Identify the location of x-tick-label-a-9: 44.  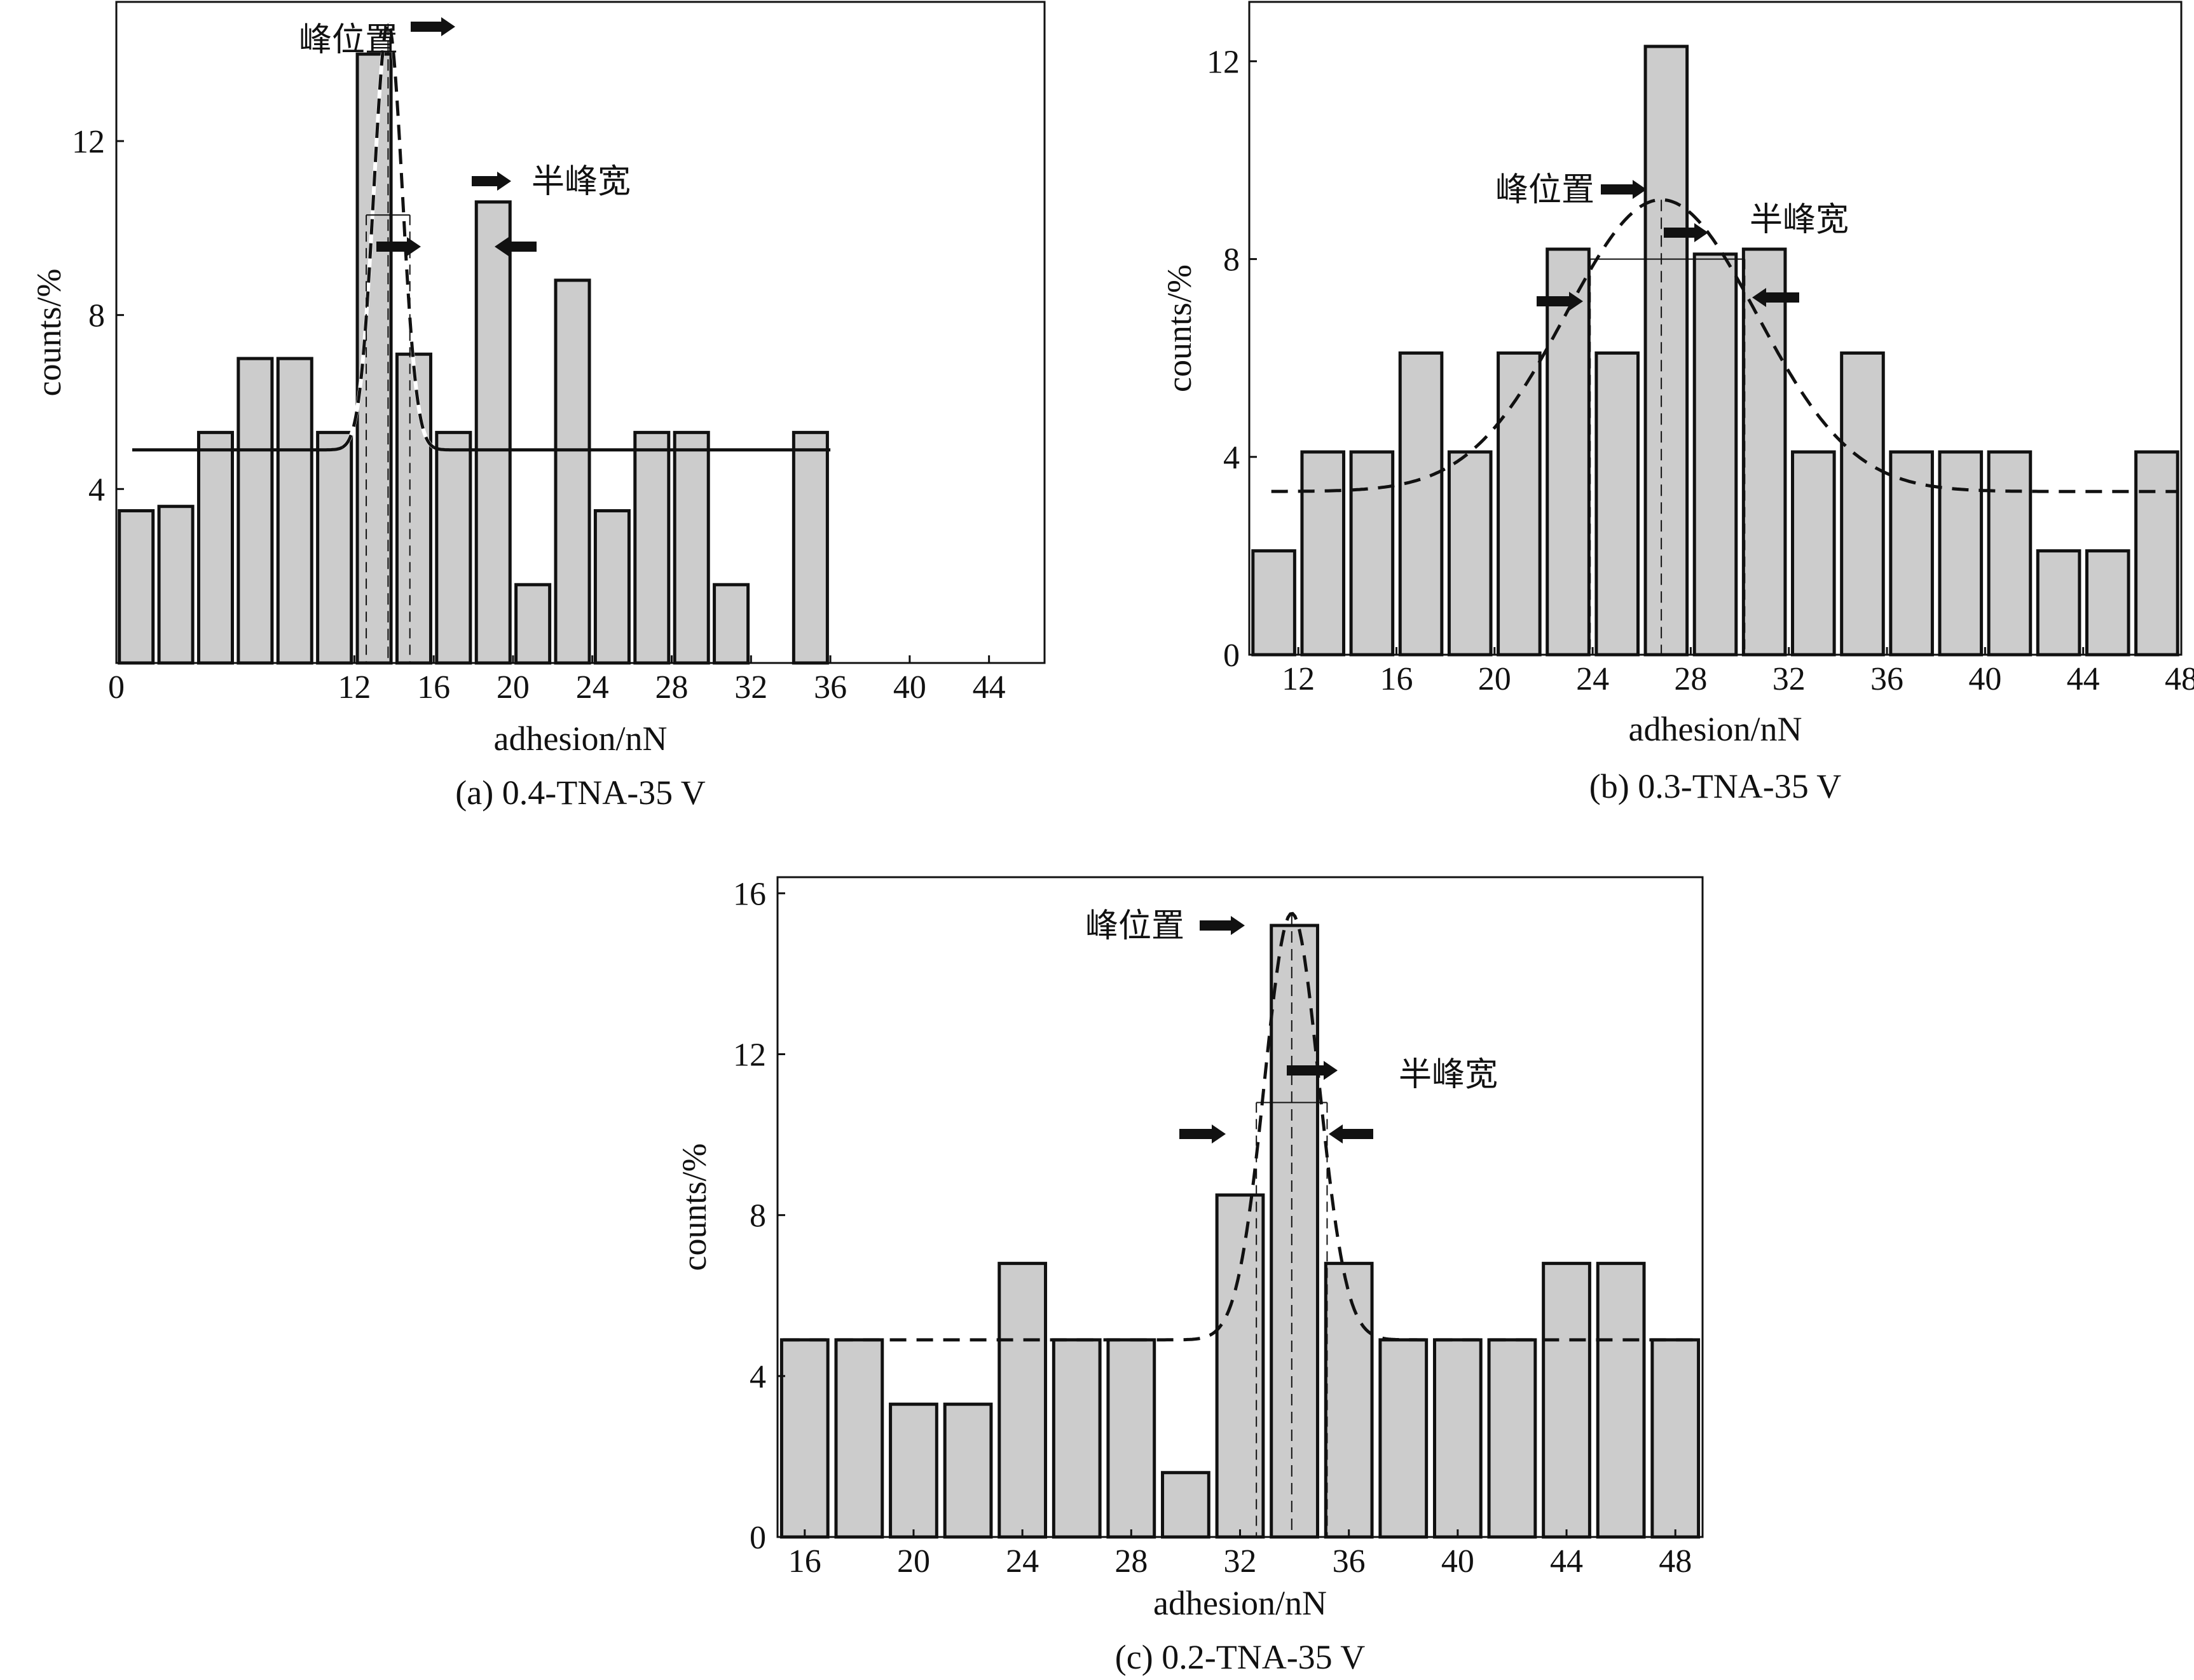
(990, 687).